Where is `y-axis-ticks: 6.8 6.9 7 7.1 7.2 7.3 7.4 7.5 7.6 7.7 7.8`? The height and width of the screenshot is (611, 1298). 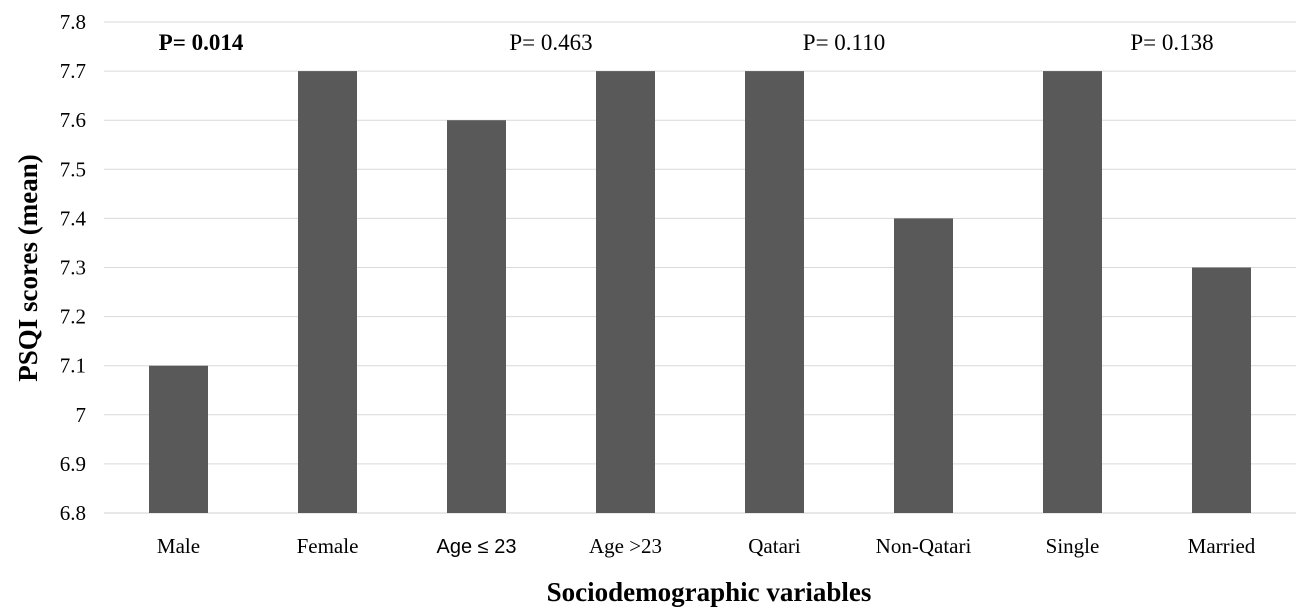 y-axis-ticks: 6.8 6.9 7 7.1 7.2 7.3 7.4 7.5 7.6 7.7 7.8 is located at coordinates (73, 267).